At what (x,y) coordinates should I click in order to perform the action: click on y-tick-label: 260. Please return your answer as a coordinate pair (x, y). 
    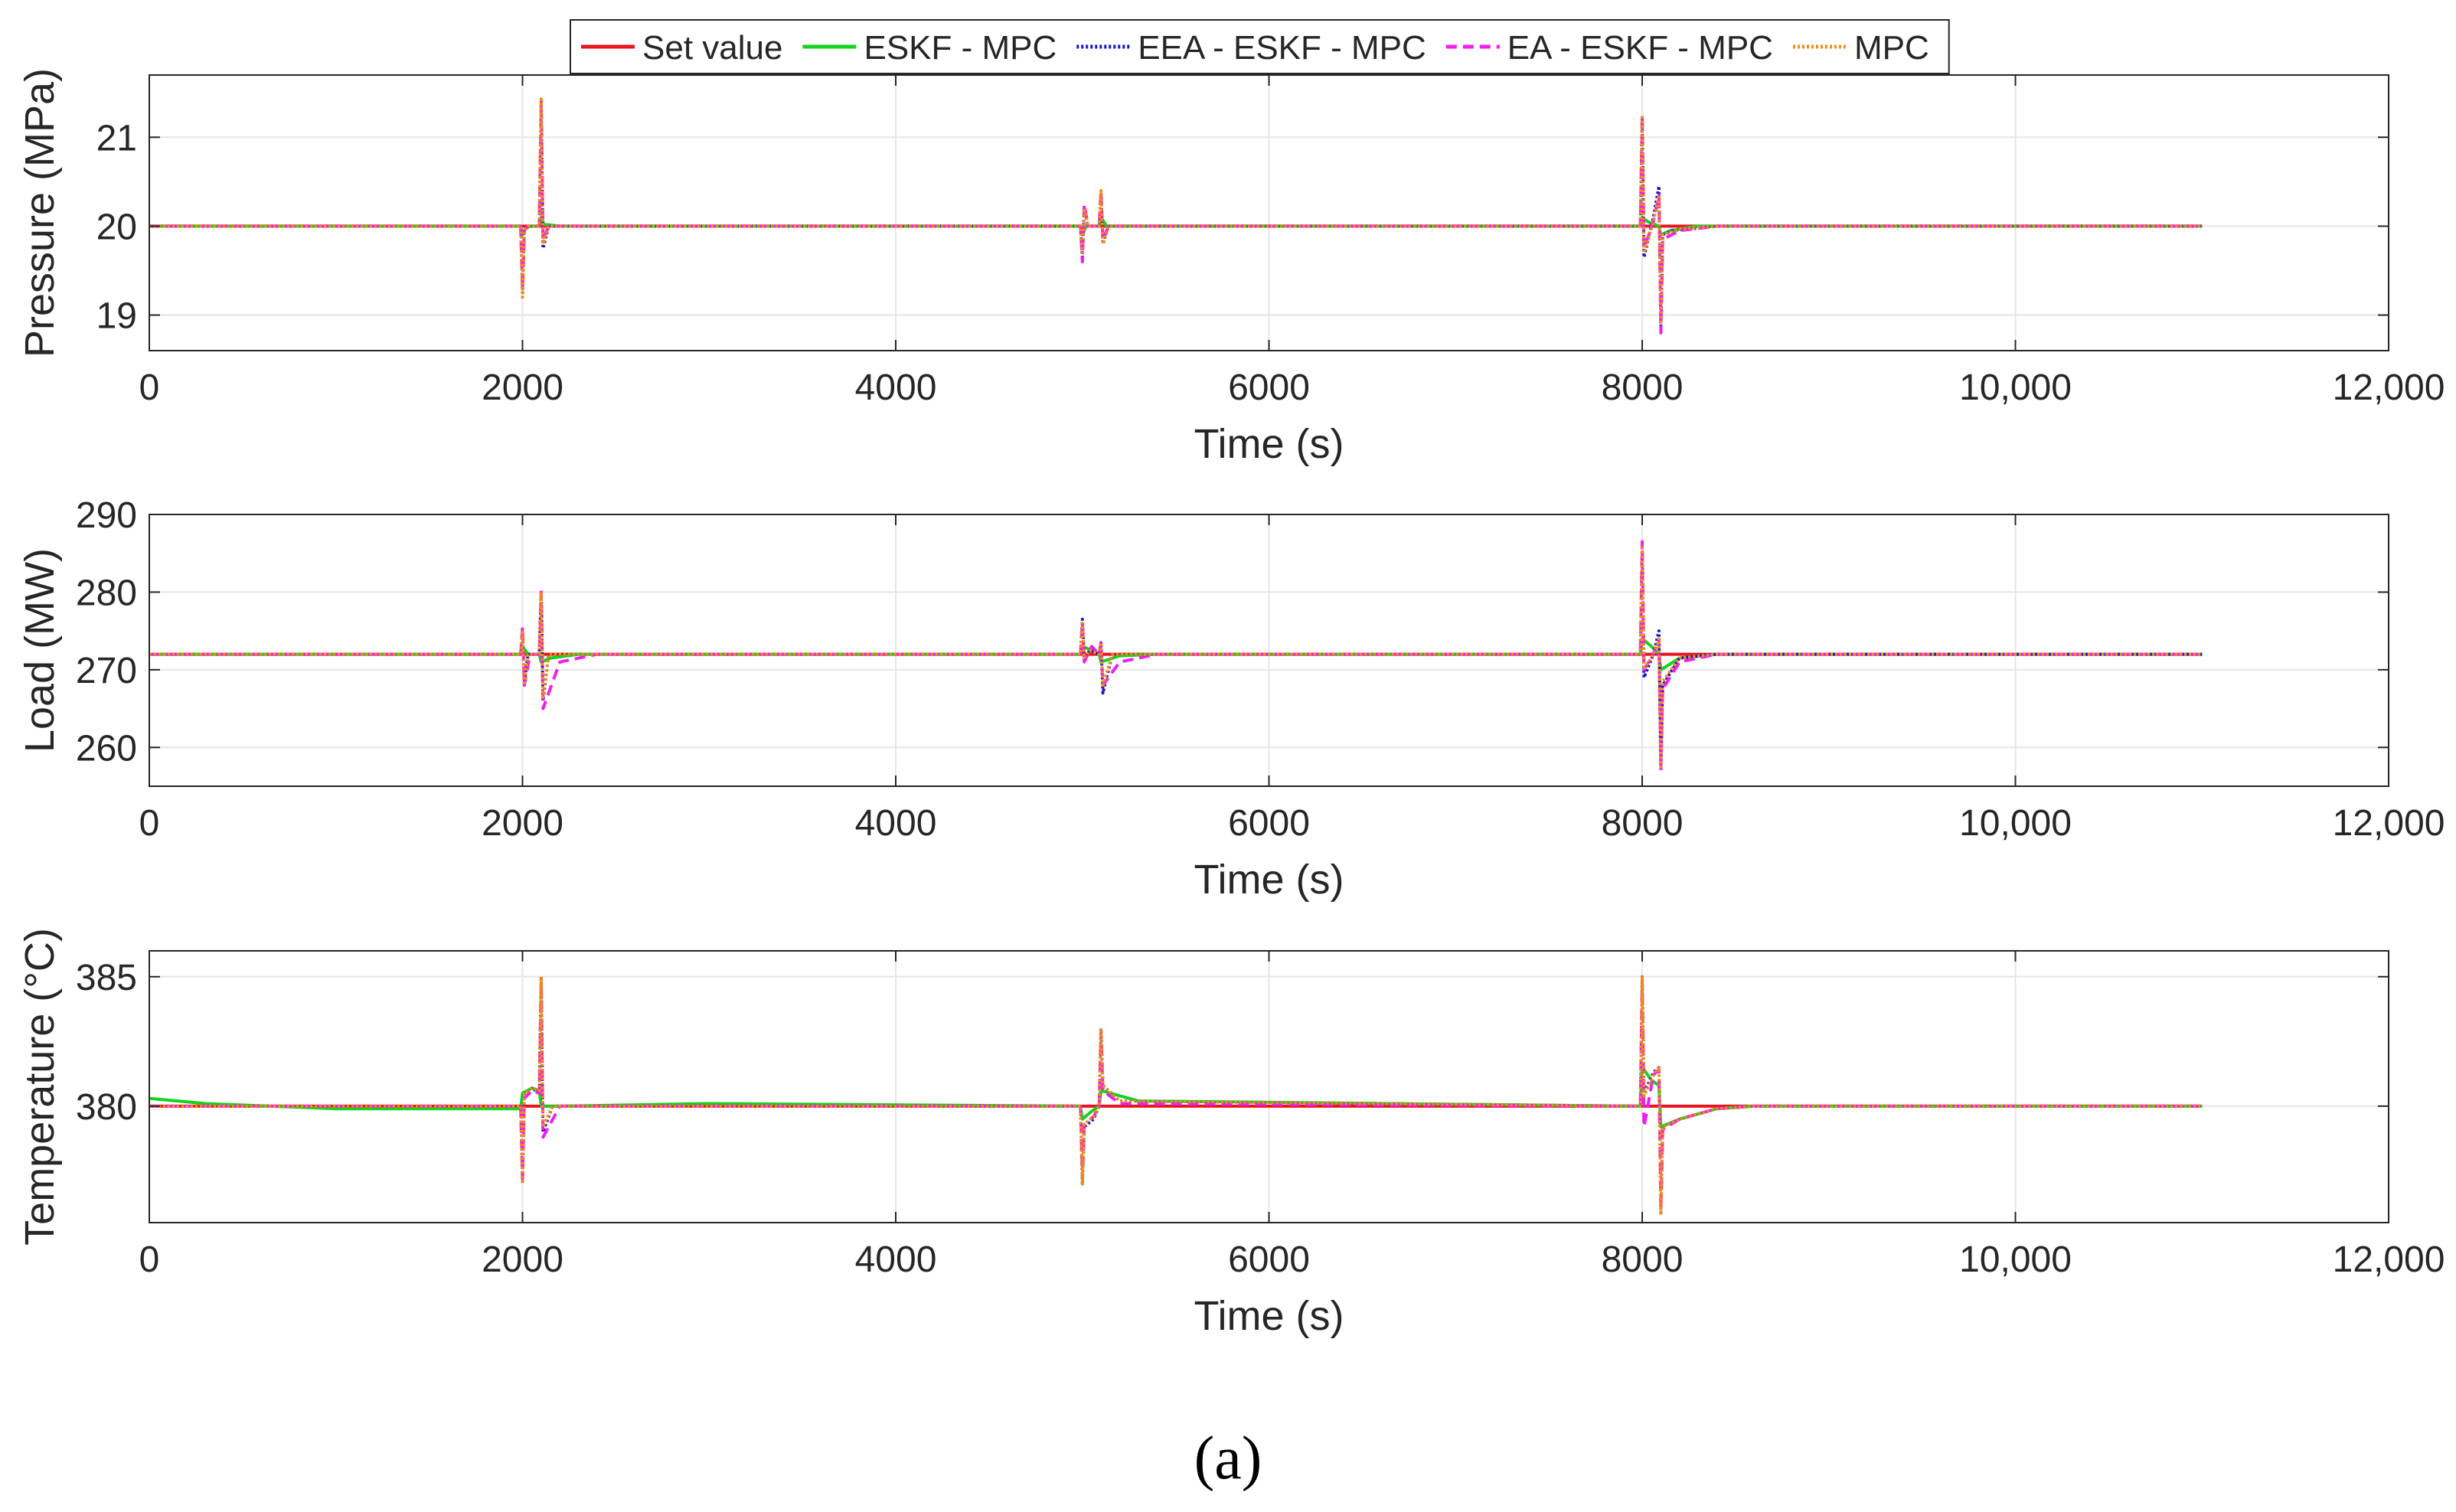
    Looking at the image, I should click on (106, 748).